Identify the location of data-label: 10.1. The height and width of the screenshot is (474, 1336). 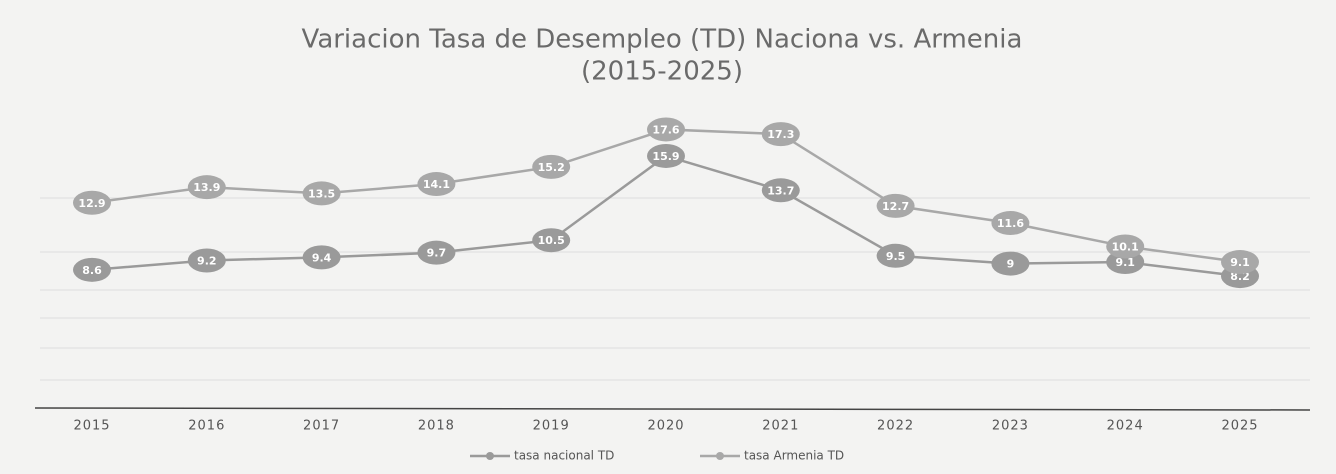
(1125, 246).